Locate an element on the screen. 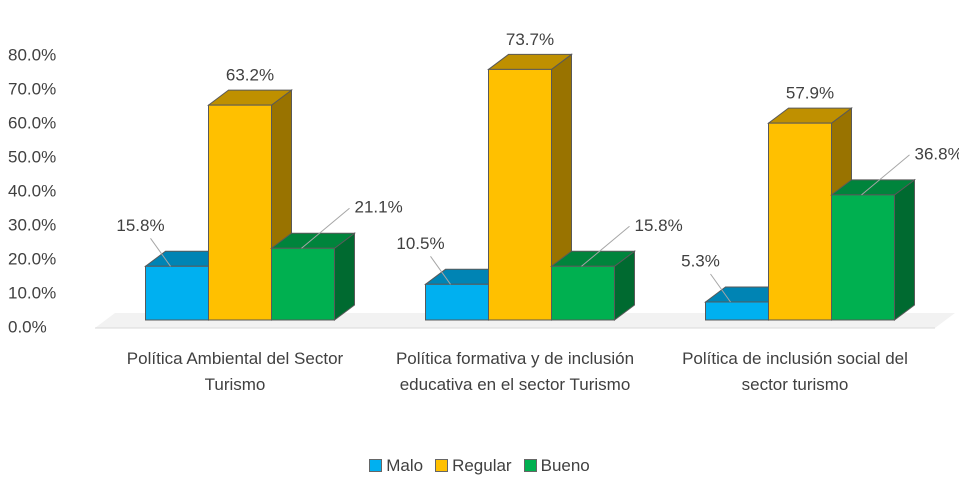 The height and width of the screenshot is (484, 959). data-label: 5.3% is located at coordinates (700, 260).